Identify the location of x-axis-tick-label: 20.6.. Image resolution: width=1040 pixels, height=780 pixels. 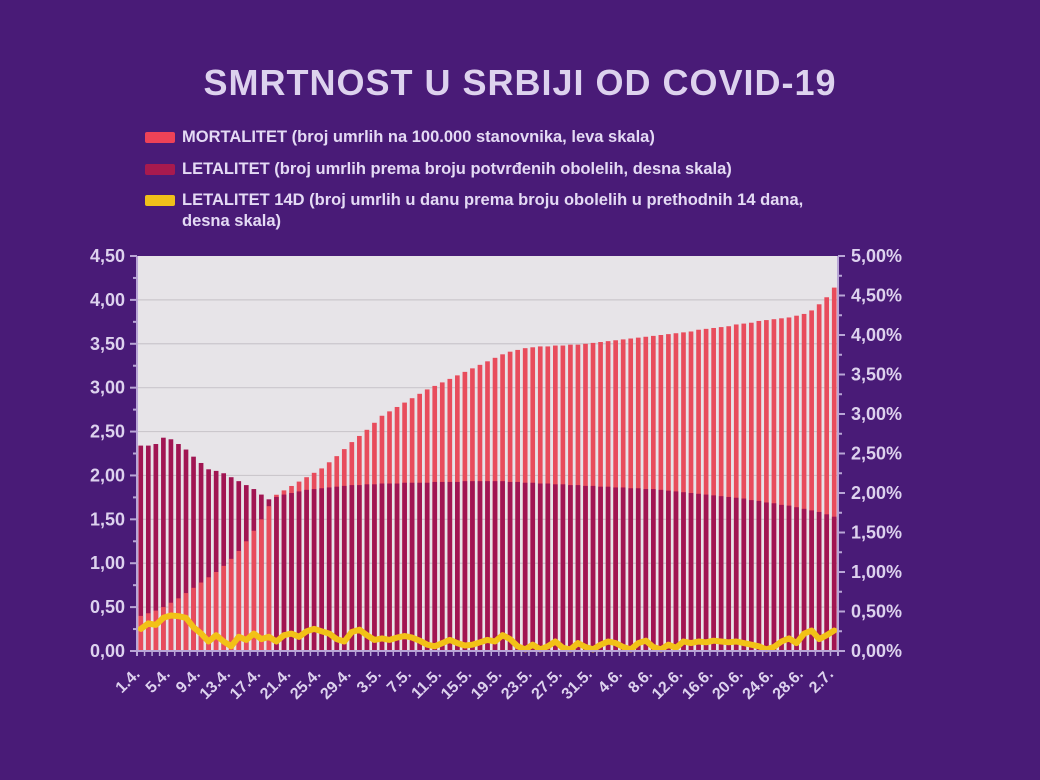
(727, 684).